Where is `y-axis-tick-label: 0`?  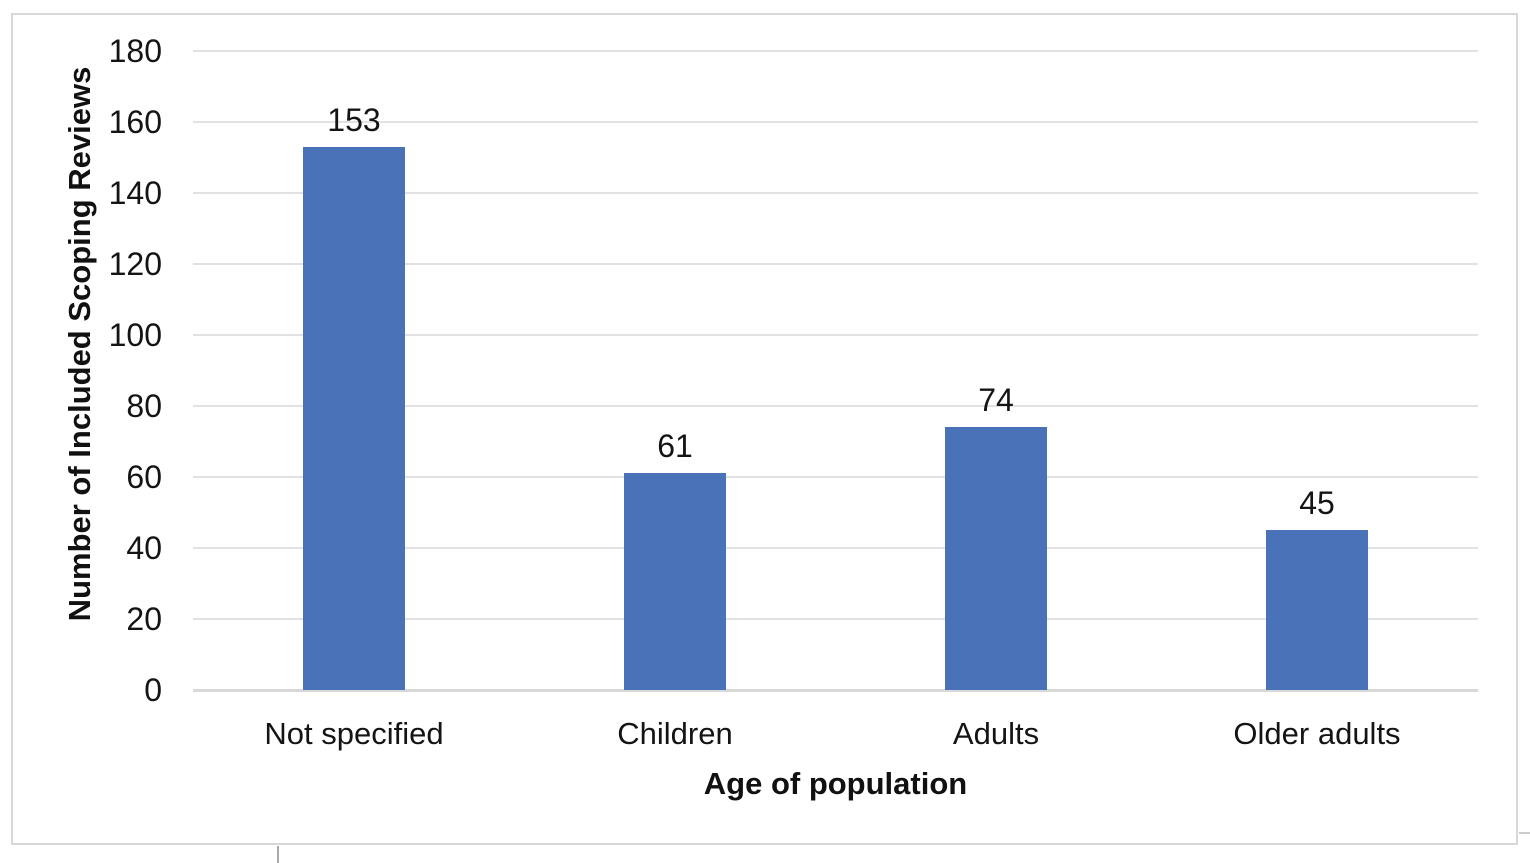
y-axis-tick-label: 0 is located at coordinates (153, 690).